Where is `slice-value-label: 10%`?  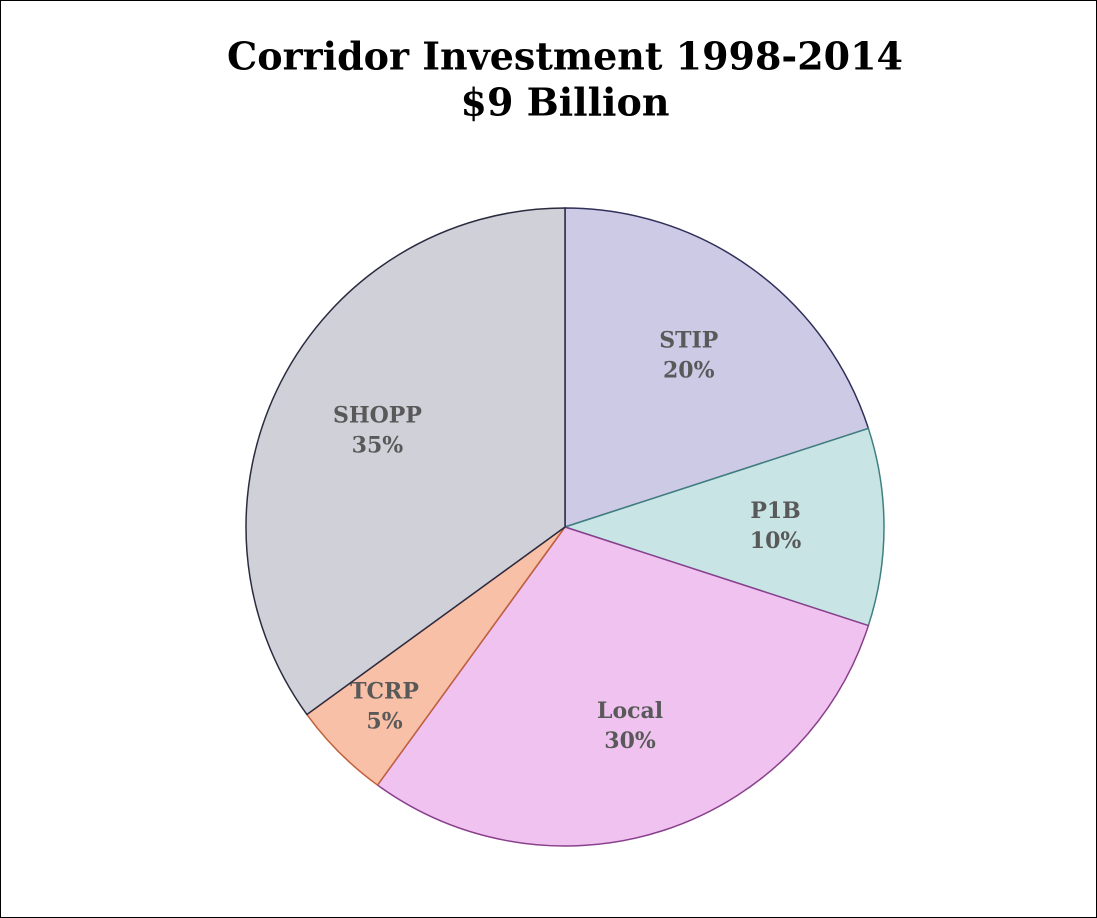
slice-value-label: 10% is located at coordinates (776, 541).